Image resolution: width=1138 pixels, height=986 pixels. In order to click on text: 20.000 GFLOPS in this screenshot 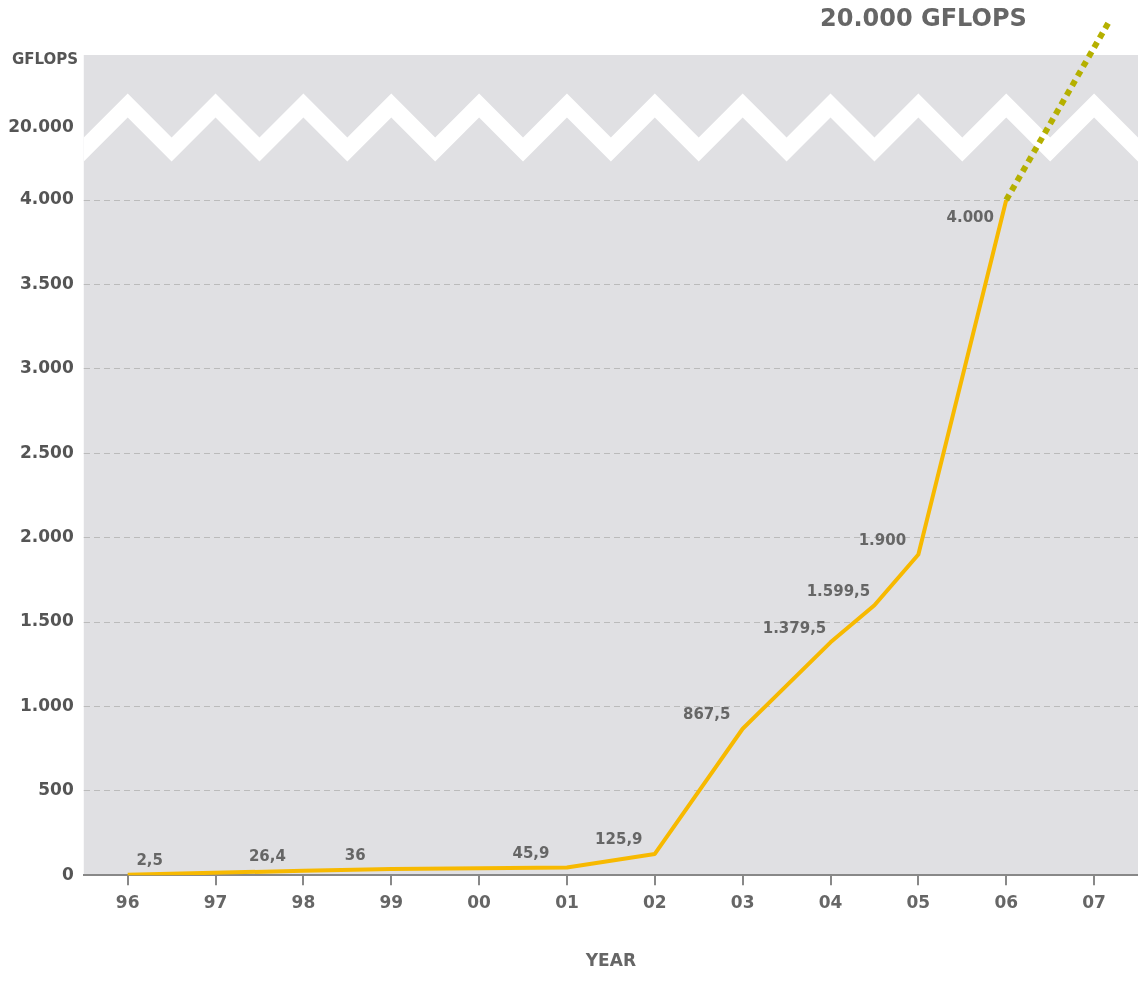, I will do `click(923, 18)`.